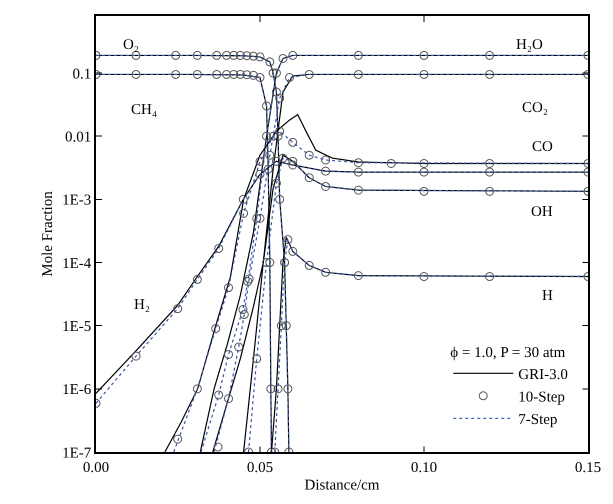 Image resolution: width=613 pixels, height=504 pixels. I want to click on legend-label: 10-Step, so click(541, 398).